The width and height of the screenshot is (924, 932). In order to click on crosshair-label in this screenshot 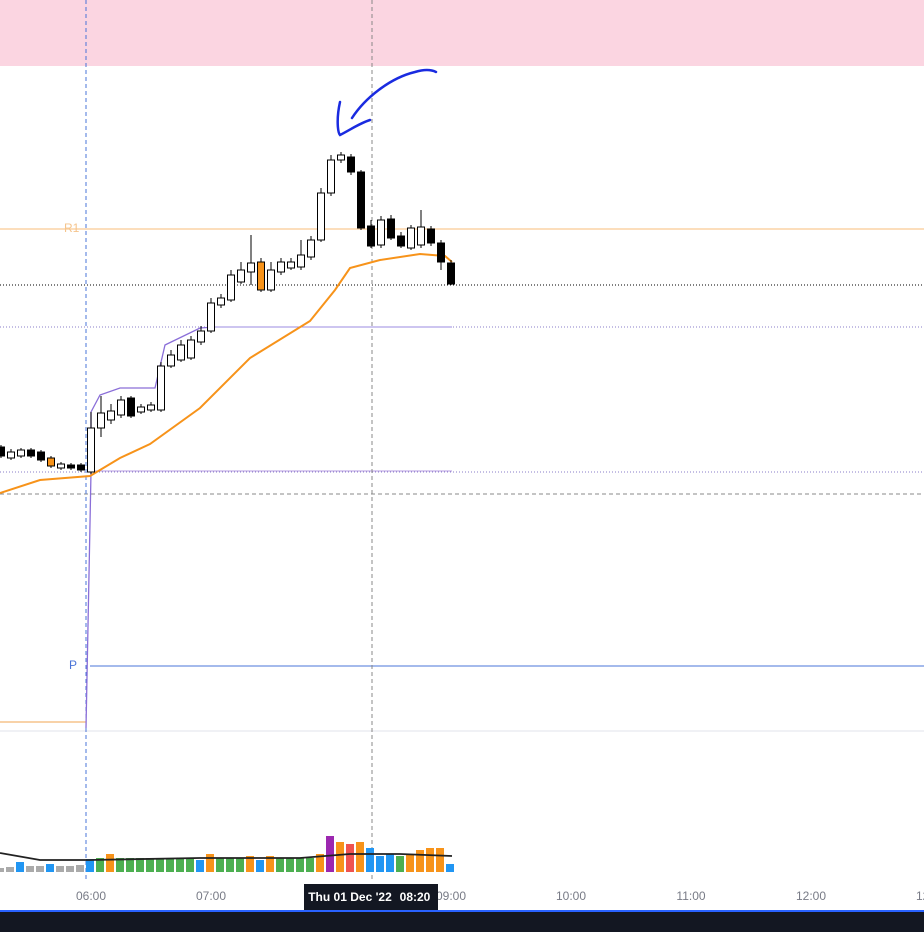, I will do `click(371, 897)`.